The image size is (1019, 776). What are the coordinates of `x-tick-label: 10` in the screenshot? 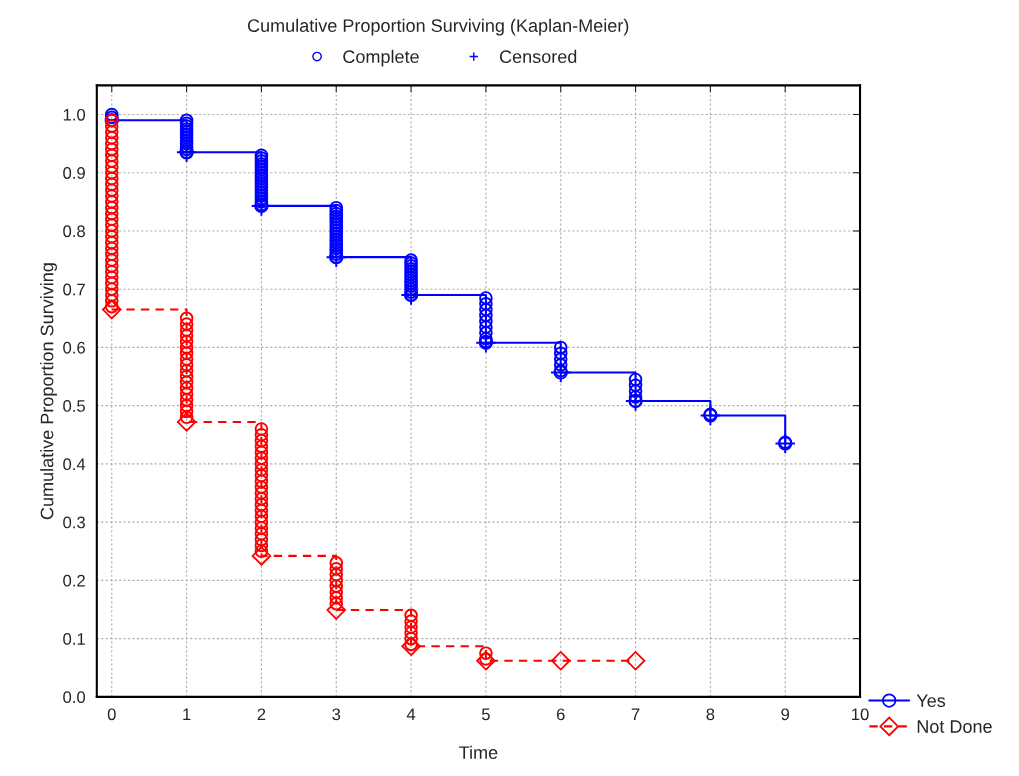 It's located at (860, 714).